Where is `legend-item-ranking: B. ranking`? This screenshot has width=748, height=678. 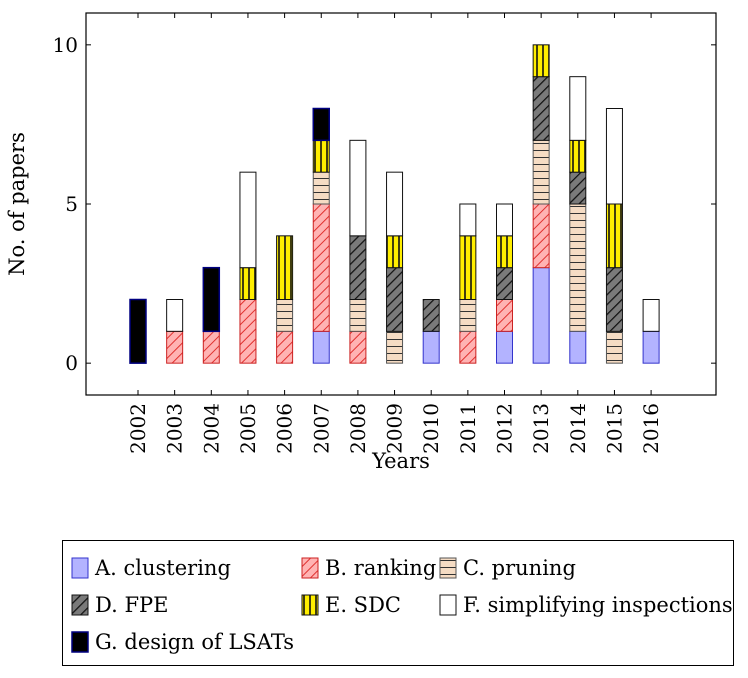 legend-item-ranking: B. ranking is located at coordinates (368, 568).